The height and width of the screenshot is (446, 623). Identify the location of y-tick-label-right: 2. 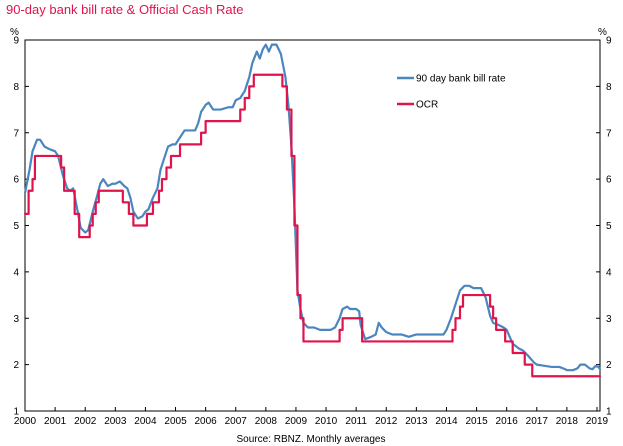
(609, 365).